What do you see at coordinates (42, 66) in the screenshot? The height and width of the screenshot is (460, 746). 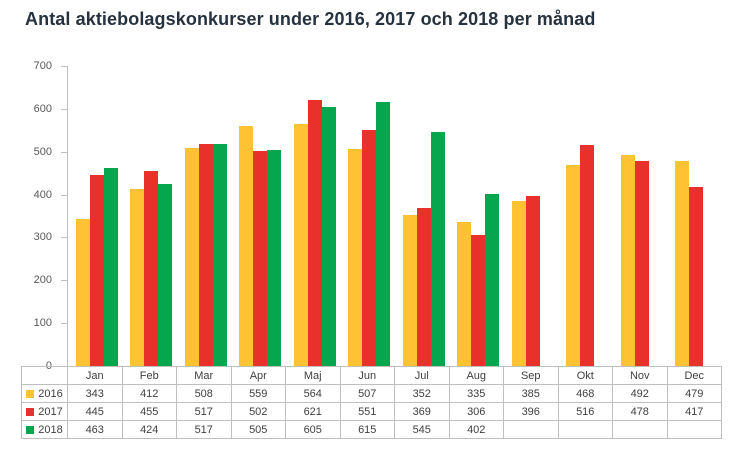 I see `y-tick-label: 700` at bounding box center [42, 66].